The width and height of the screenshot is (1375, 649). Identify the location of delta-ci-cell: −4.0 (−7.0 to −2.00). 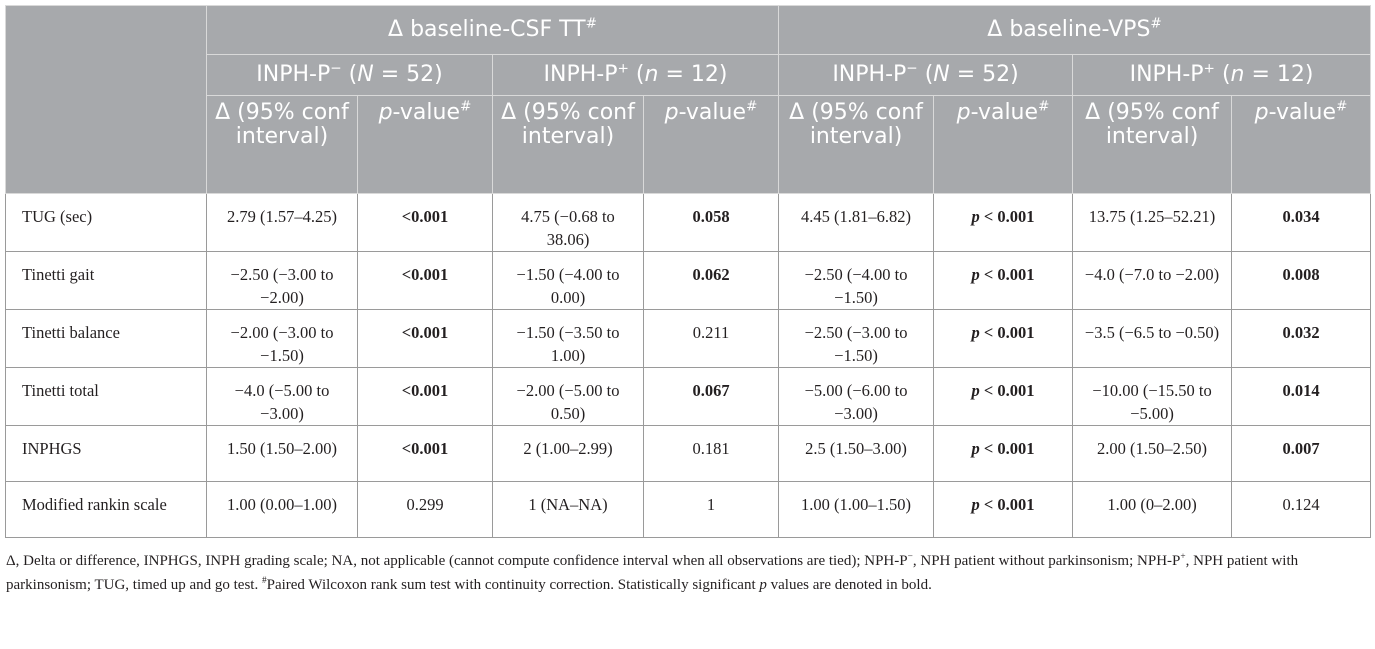
(1152, 280).